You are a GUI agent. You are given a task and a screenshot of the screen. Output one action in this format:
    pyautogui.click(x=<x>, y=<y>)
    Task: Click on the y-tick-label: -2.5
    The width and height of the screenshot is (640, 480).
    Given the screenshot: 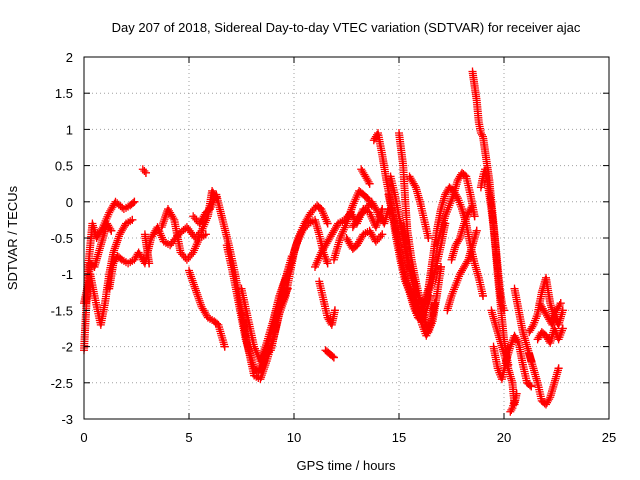 What is the action you would take?
    pyautogui.click(x=62, y=383)
    